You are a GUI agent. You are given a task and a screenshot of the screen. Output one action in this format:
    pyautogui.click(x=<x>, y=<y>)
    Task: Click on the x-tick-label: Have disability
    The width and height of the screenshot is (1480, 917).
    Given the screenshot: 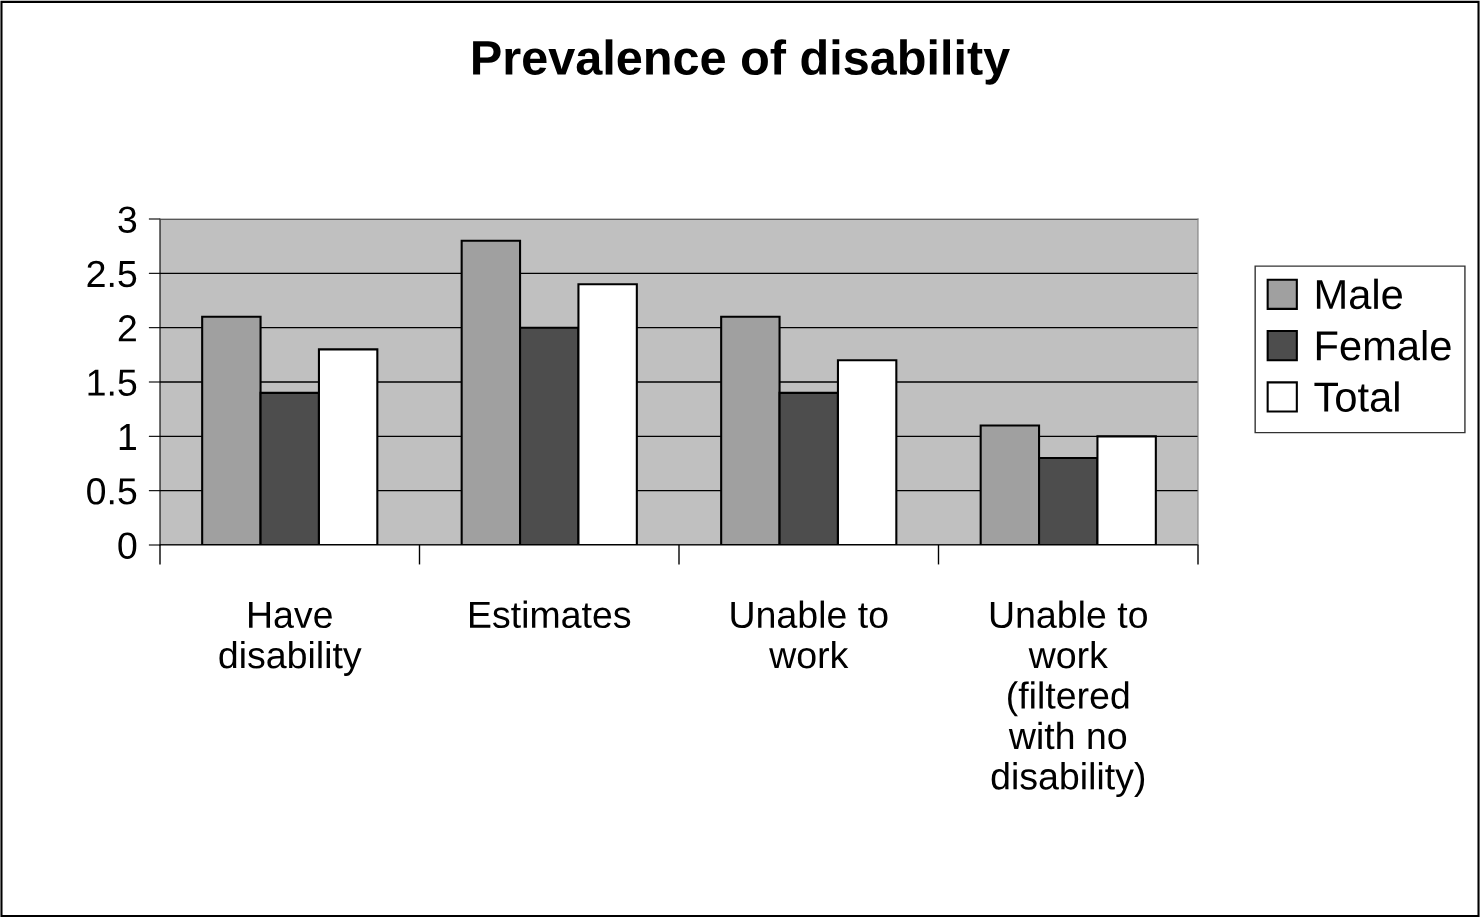 What is the action you would take?
    pyautogui.click(x=290, y=638)
    